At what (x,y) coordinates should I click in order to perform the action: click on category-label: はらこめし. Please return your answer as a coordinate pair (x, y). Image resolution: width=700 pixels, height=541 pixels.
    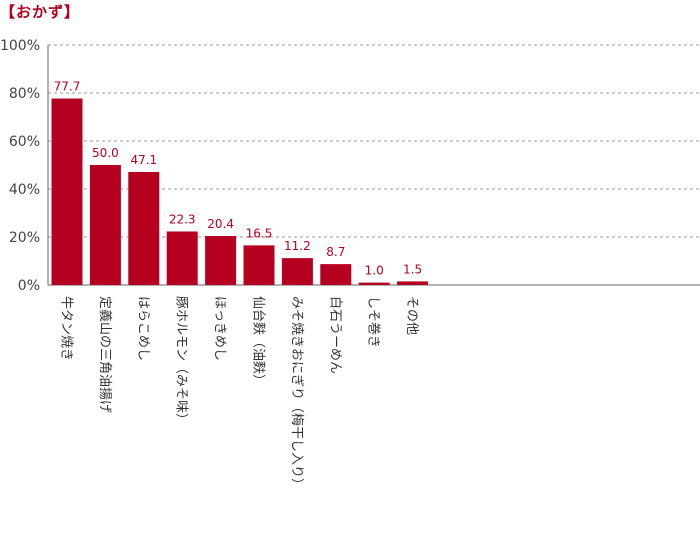
    Looking at the image, I should click on (142, 328).